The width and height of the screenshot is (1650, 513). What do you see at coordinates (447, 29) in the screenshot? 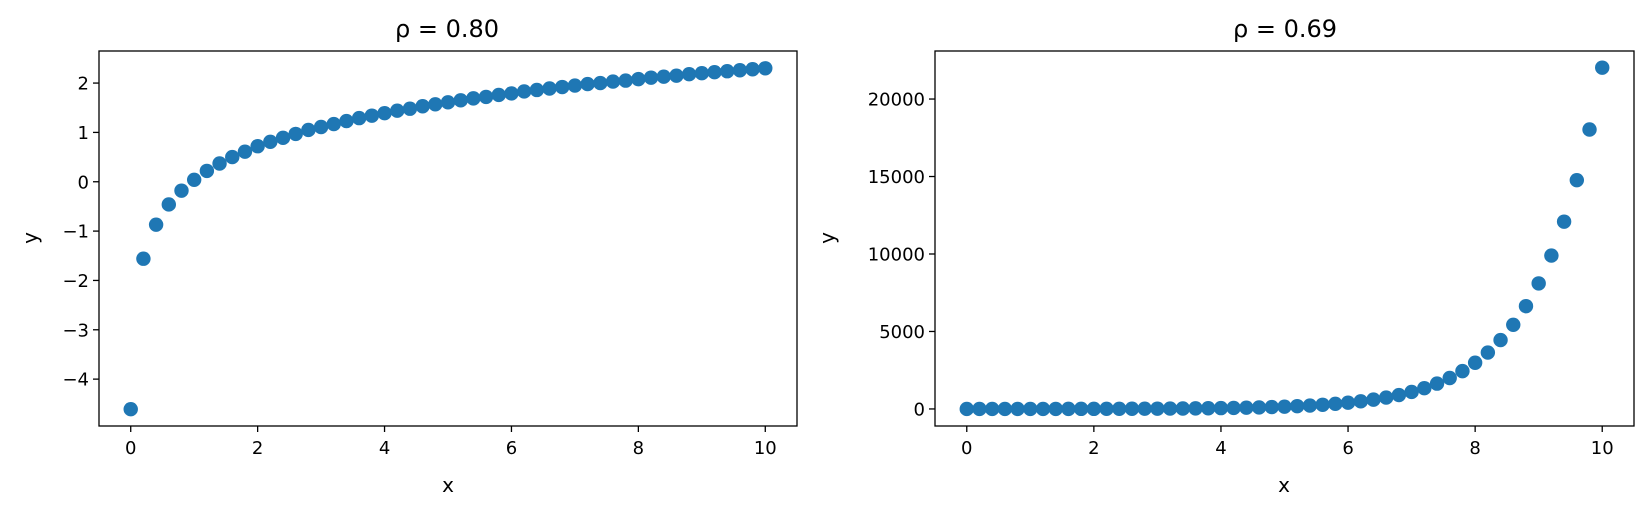
I see `left-chart-title: ρ = 0.80` at bounding box center [447, 29].